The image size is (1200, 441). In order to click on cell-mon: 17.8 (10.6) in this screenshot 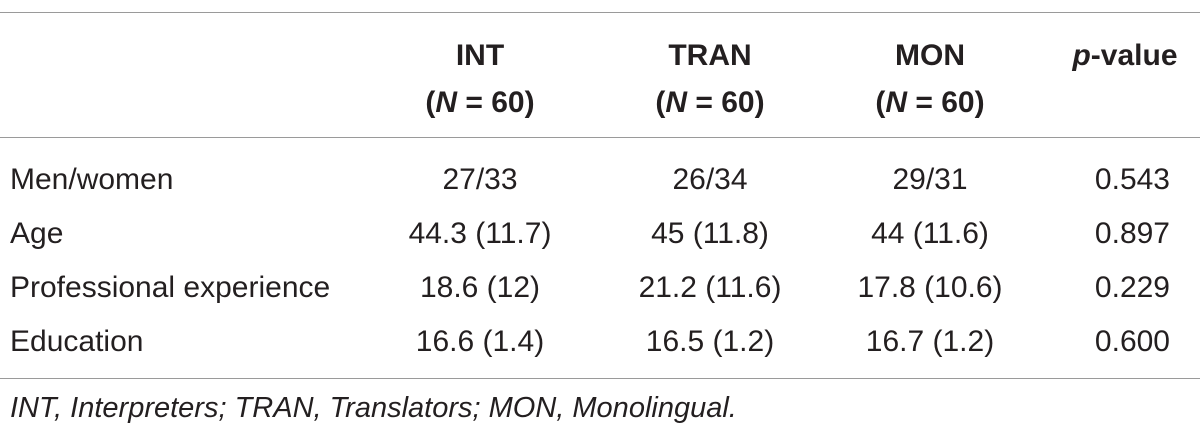, I will do `click(930, 287)`.